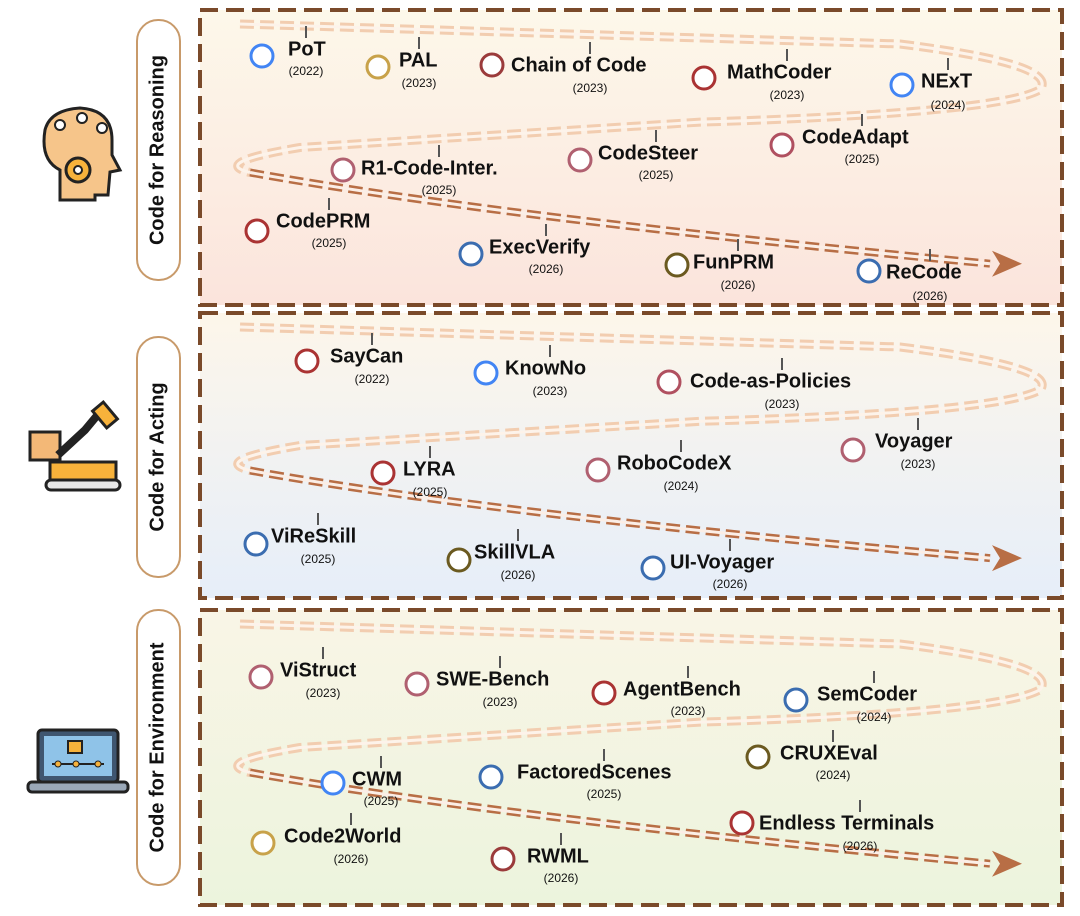 The height and width of the screenshot is (916, 1080). I want to click on item-name: SWE-Bench, so click(492, 679).